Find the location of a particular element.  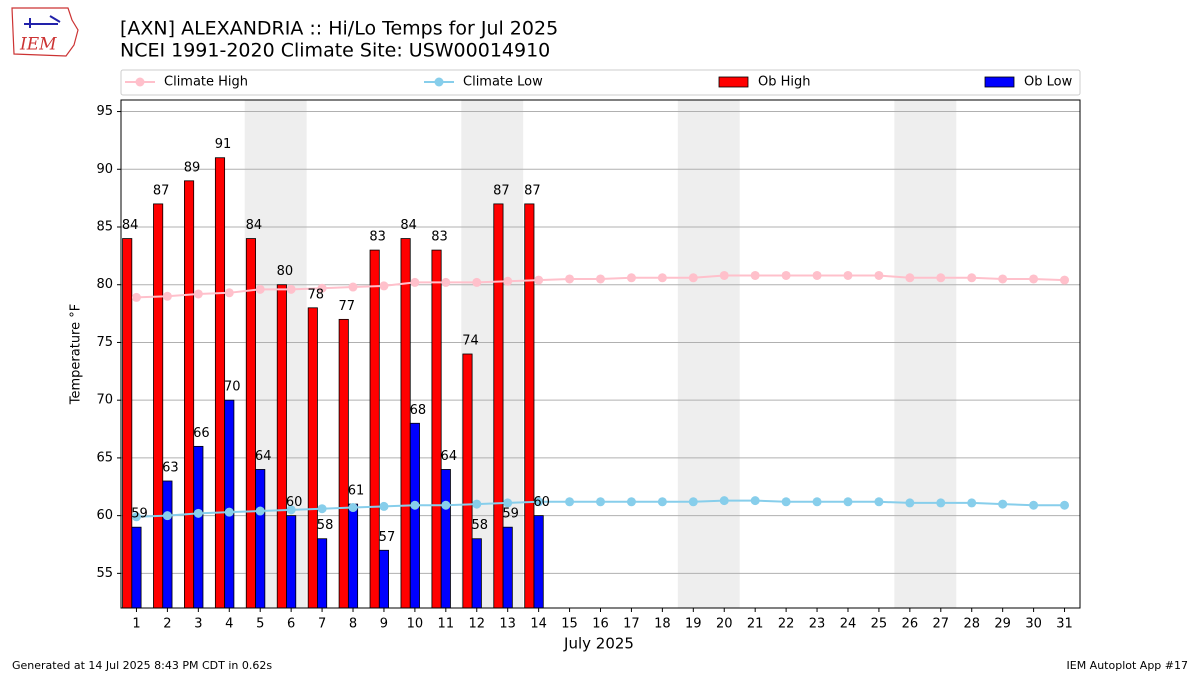

y-tick-label: 60 is located at coordinates (104, 515).